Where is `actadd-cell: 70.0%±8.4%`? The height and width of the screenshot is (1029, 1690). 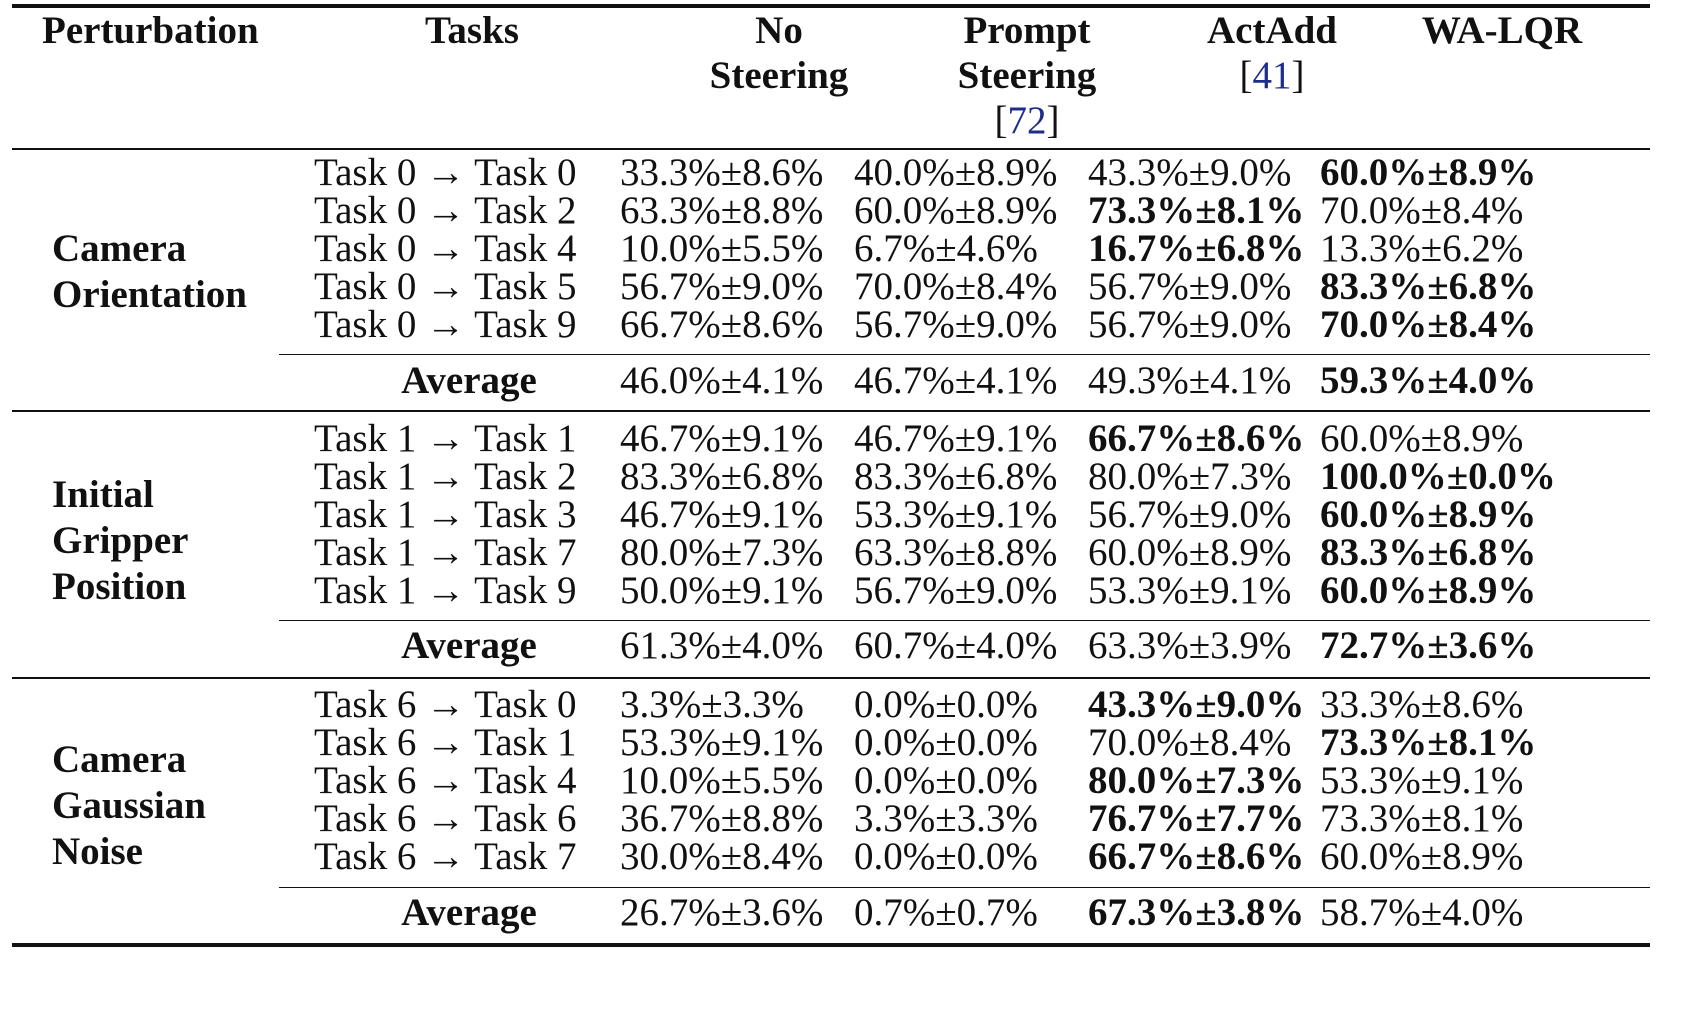 actadd-cell: 70.0%±8.4% is located at coordinates (1190, 742).